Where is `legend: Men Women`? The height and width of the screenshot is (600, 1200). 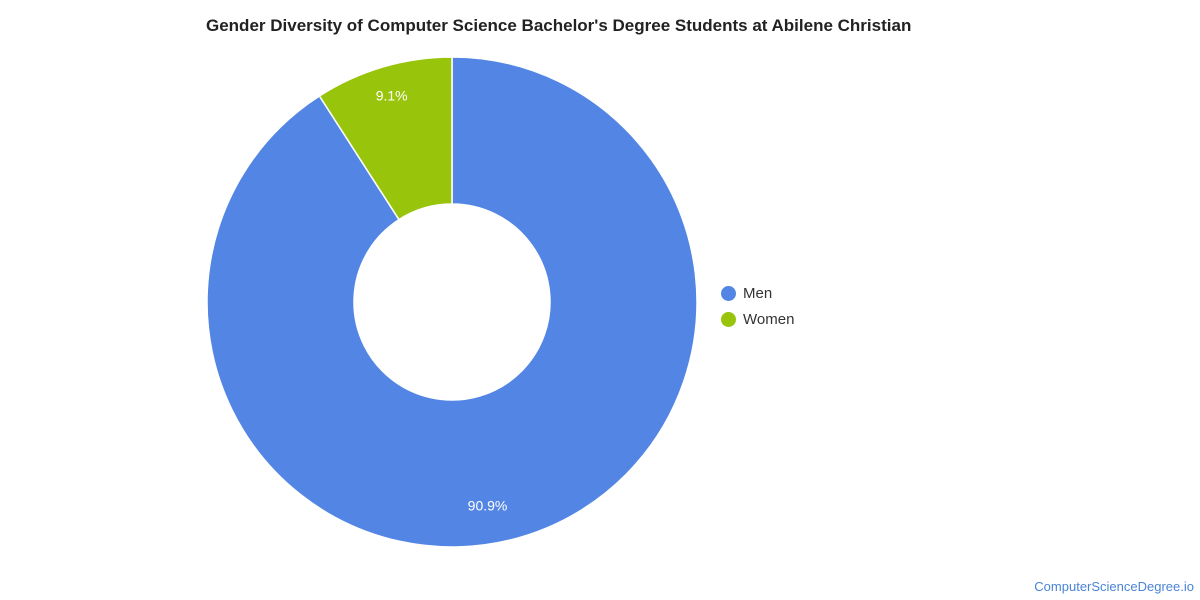 legend: Men Women is located at coordinates (757, 306).